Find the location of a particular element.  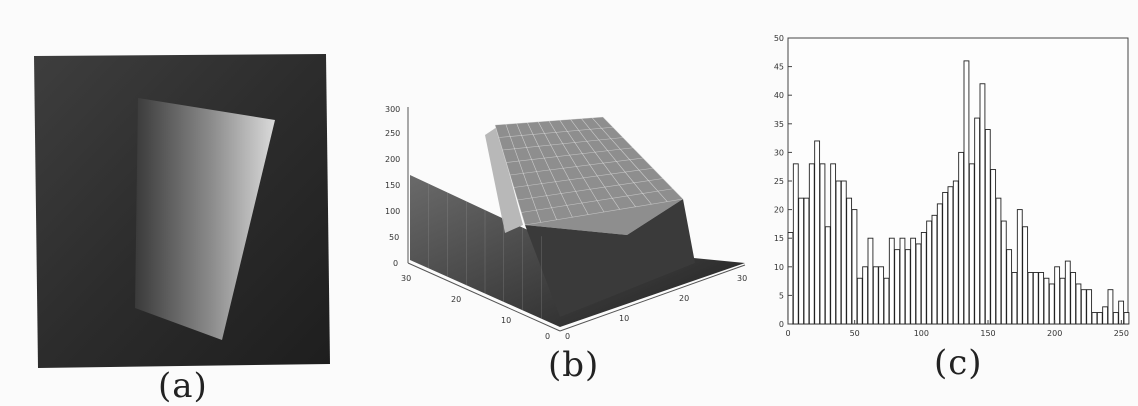

z-tick-label: 250 is located at coordinates (392, 133).